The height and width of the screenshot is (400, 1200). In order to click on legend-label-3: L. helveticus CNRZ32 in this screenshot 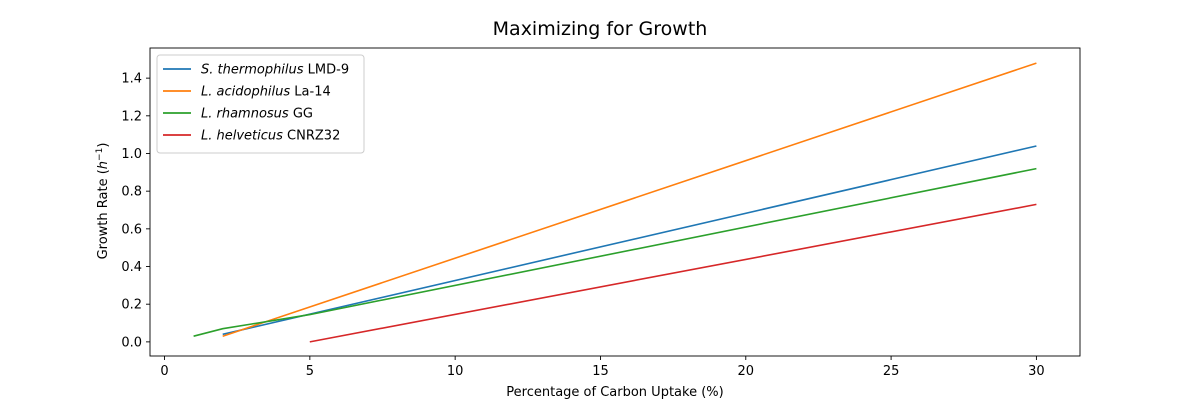, I will do `click(270, 136)`.